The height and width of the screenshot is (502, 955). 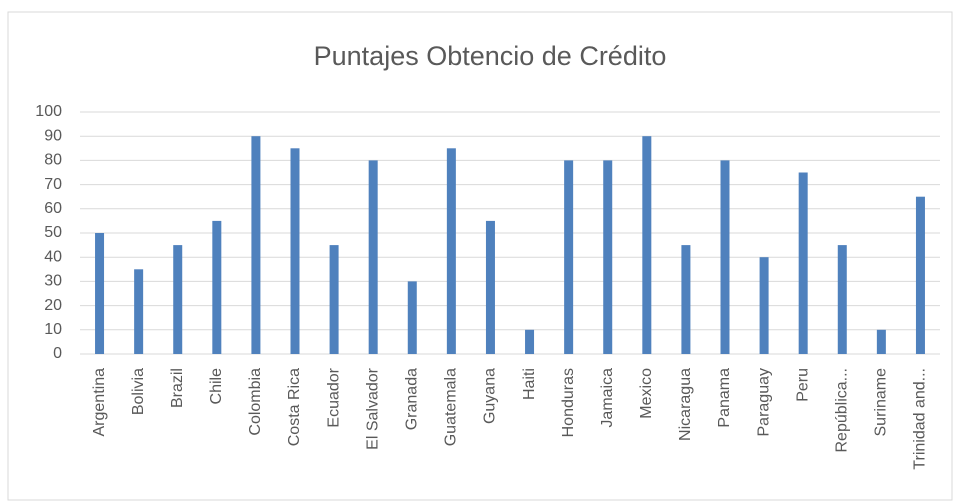 I want to click on y-tick-label: 40, so click(x=53, y=256).